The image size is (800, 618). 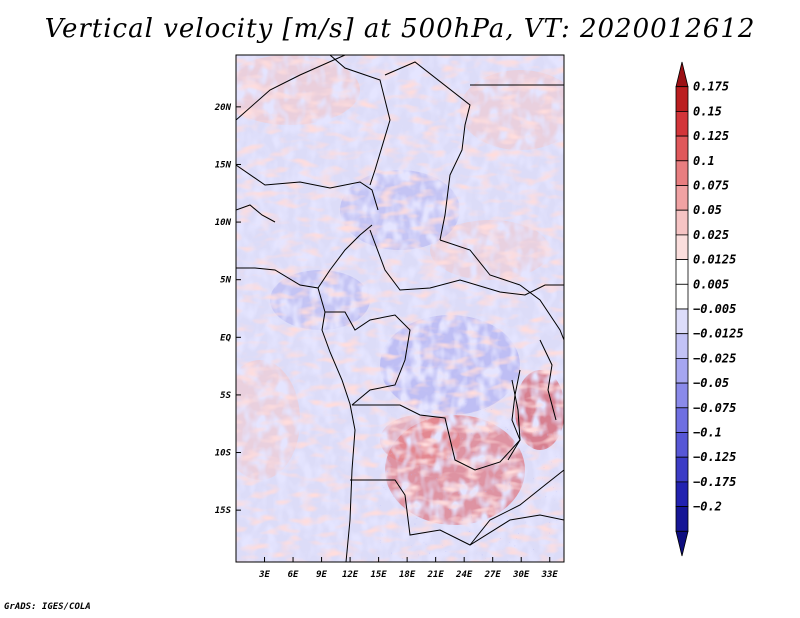 What do you see at coordinates (711, 136) in the screenshot?
I see `colorbar-label: 0.125` at bounding box center [711, 136].